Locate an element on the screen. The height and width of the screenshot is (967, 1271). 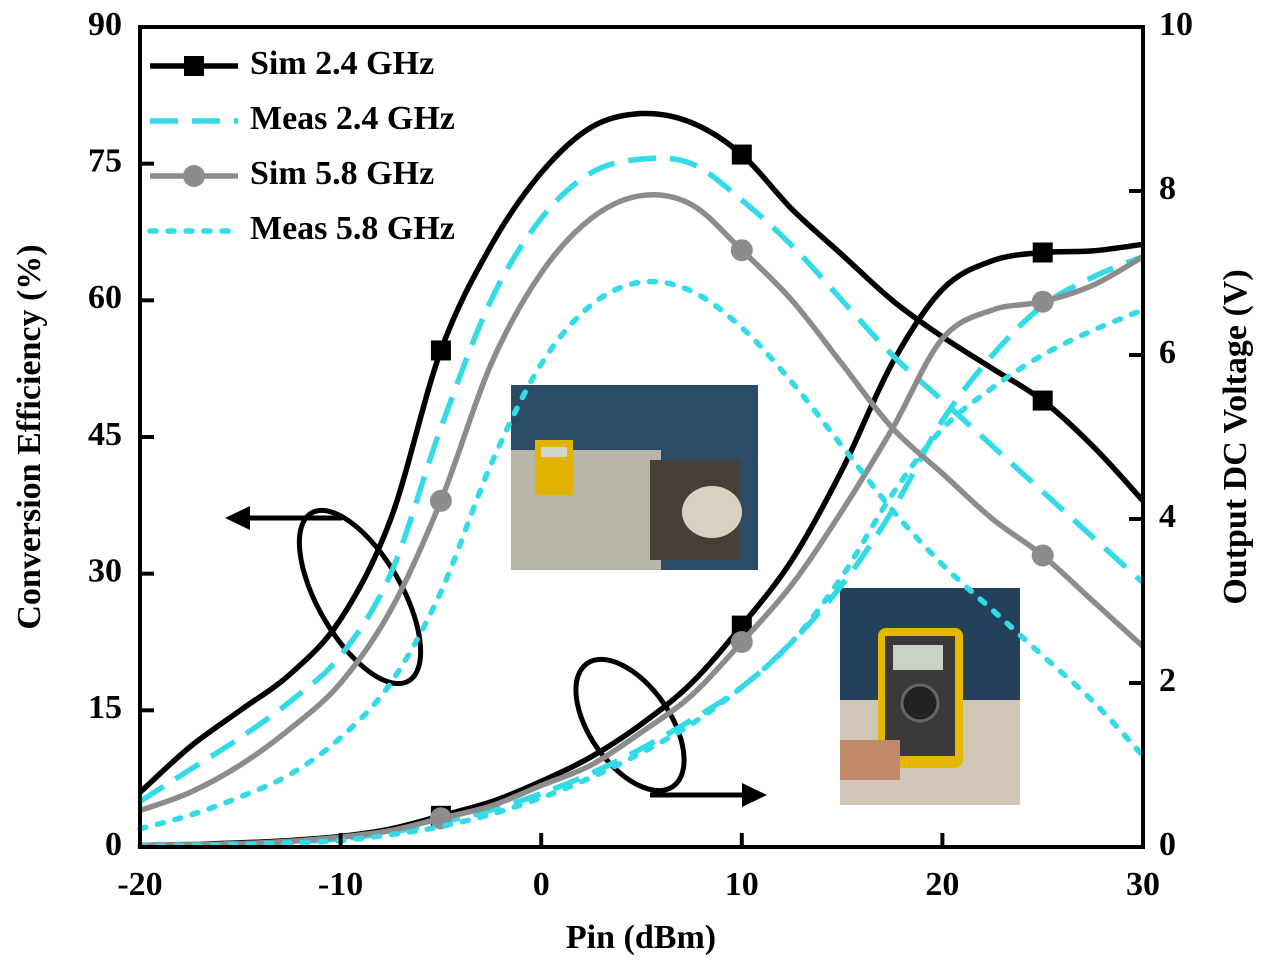
y2-tick-label: 2 is located at coordinates (1167, 680).